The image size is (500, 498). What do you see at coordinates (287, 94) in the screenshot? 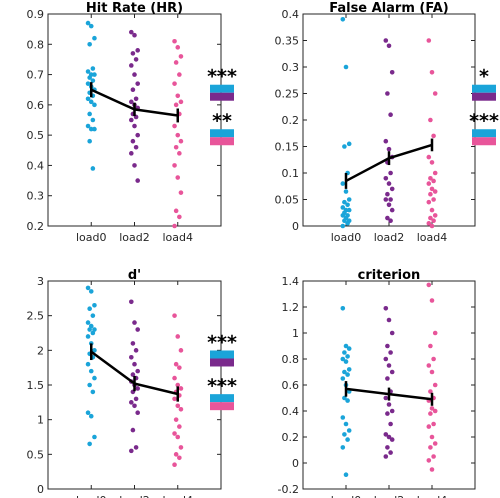
I see `y-tick-label: 0.25` at bounding box center [287, 94].